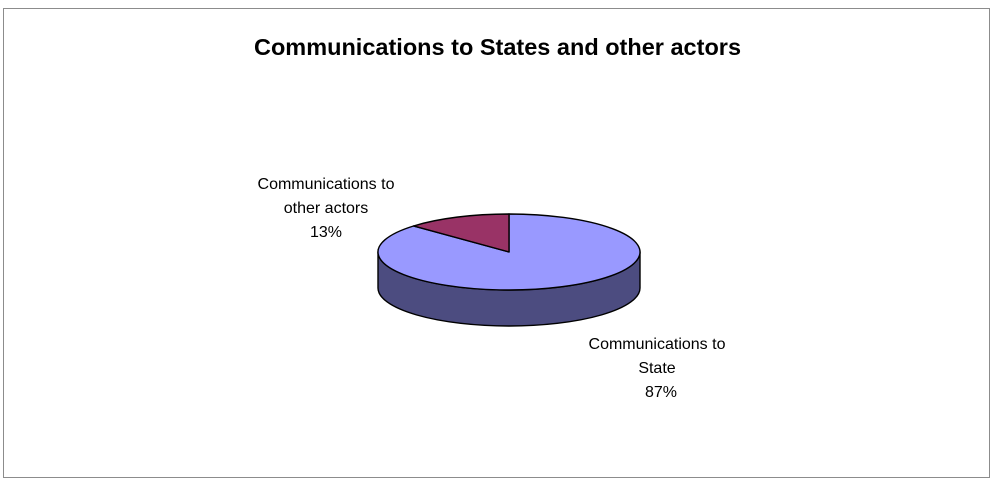  What do you see at coordinates (509, 270) in the screenshot?
I see `pie-layer` at bounding box center [509, 270].